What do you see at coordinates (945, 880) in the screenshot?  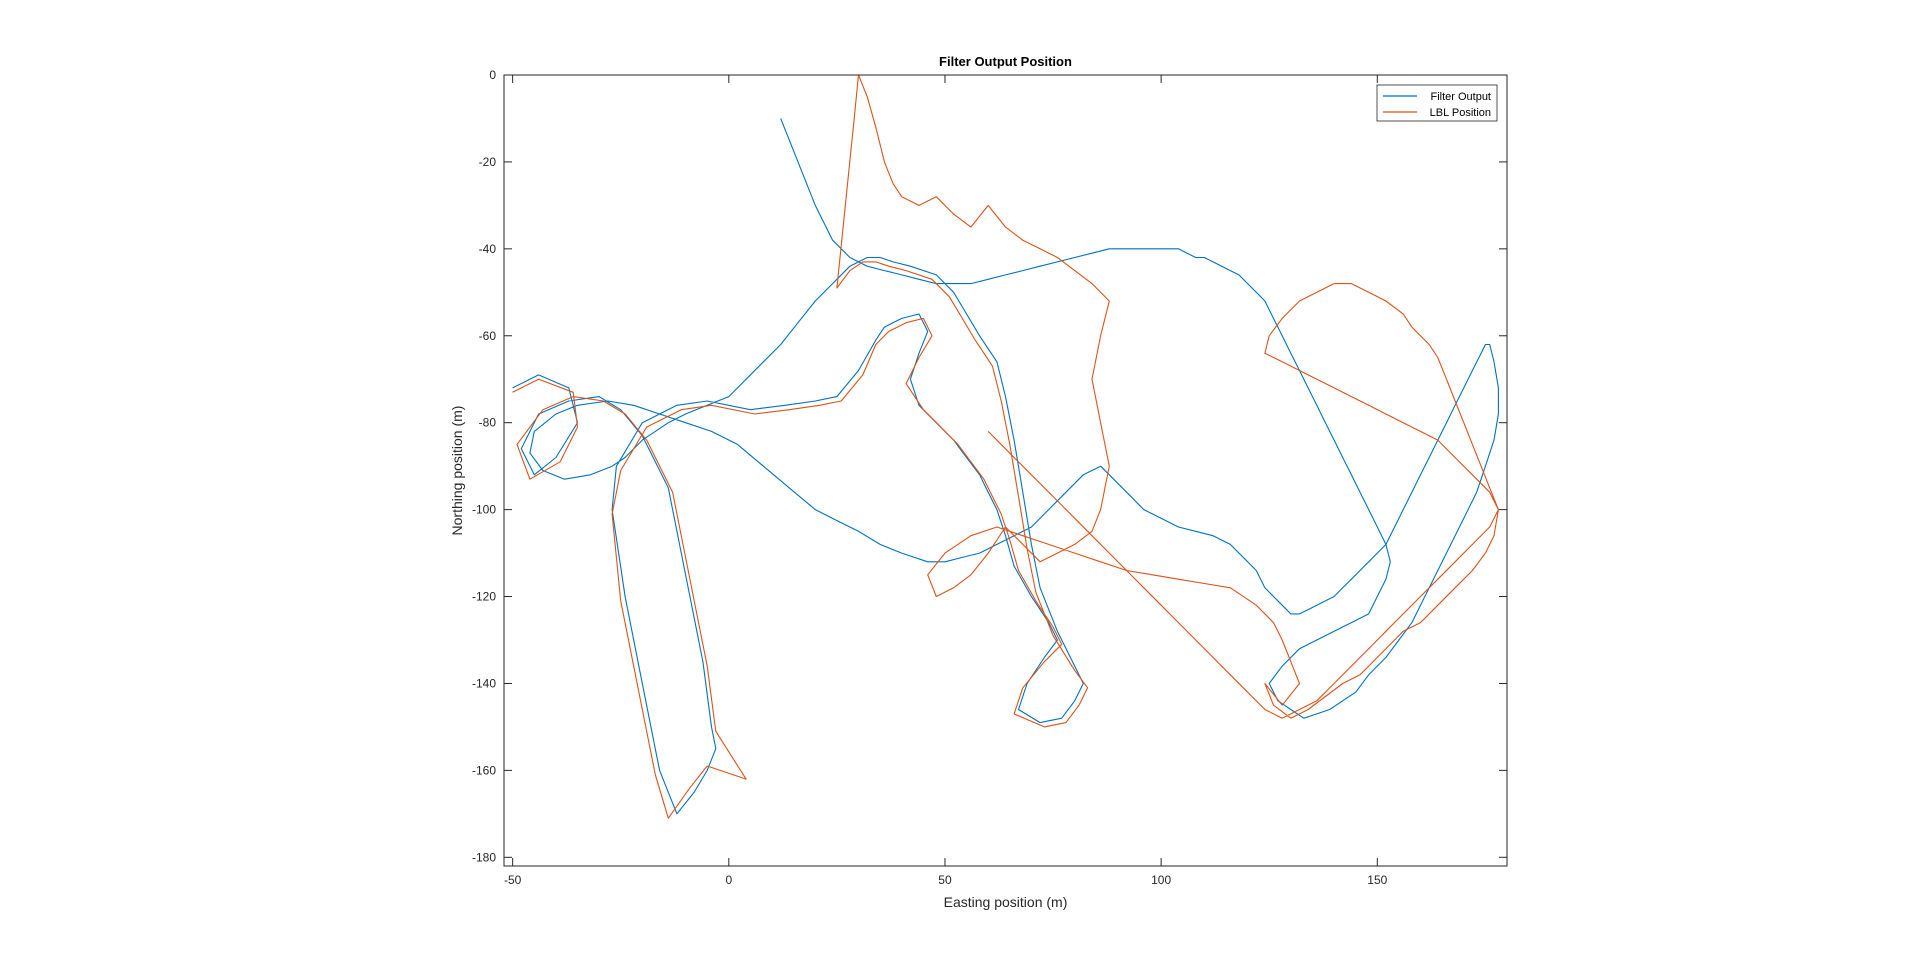 I see `x-tick-label: 50` at bounding box center [945, 880].